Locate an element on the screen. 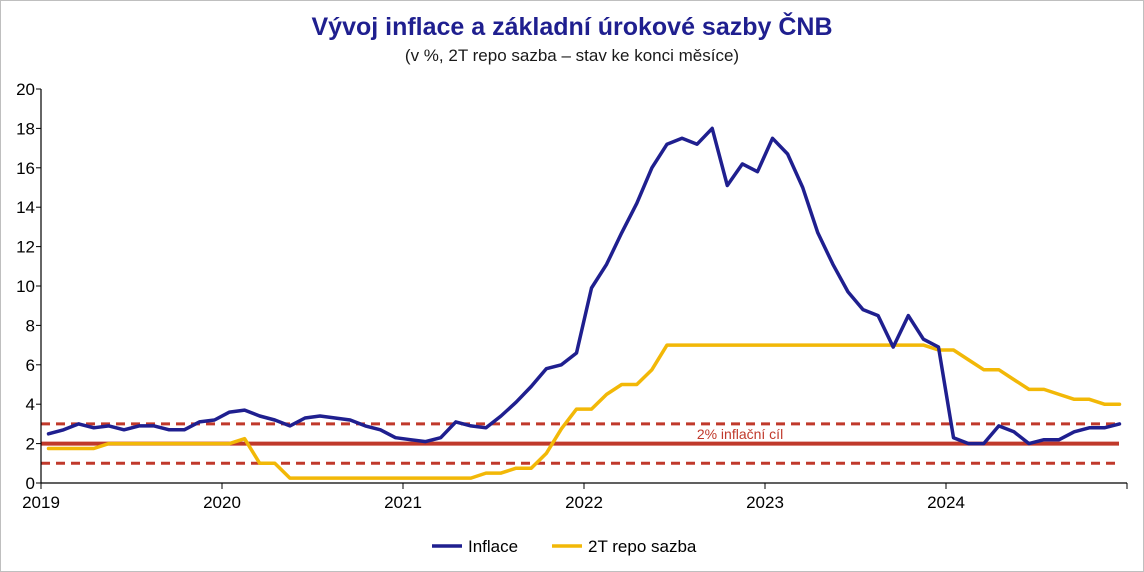  legend: Inflace 2T repo sazba is located at coordinates (564, 546).